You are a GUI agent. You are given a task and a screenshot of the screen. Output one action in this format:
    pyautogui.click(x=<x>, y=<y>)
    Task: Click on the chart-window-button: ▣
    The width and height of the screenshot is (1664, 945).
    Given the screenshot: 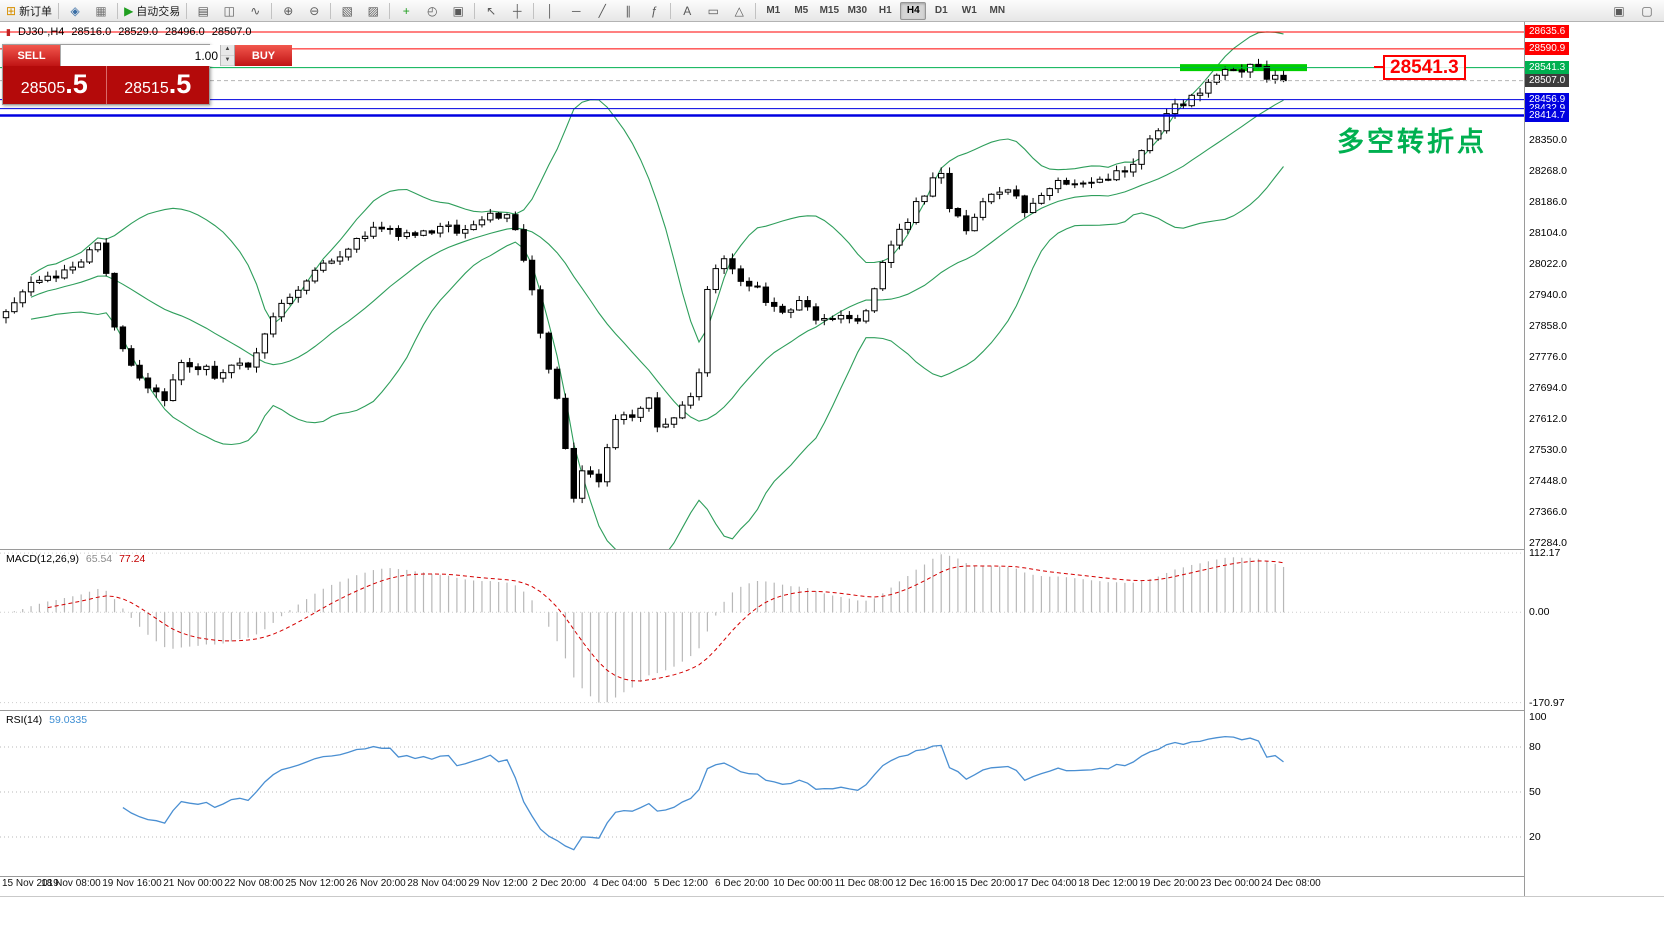 What is the action you would take?
    pyautogui.click(x=1619, y=11)
    